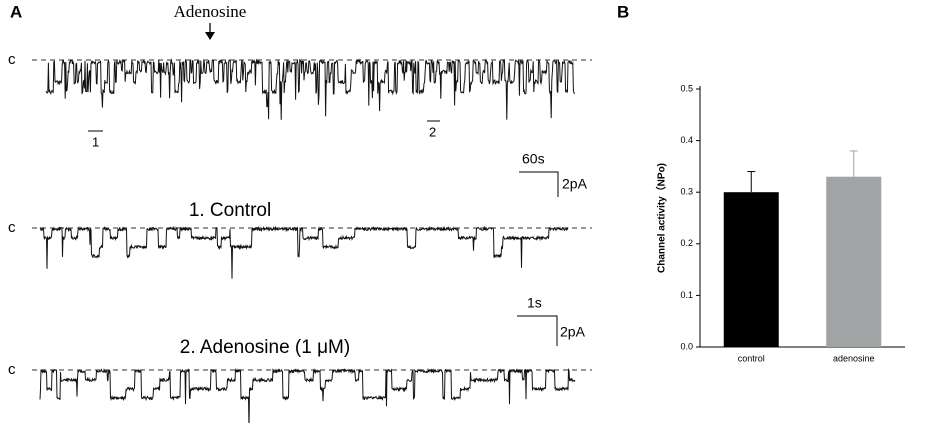 The height and width of the screenshot is (423, 927). Describe the element at coordinates (661, 218) in the screenshot. I see `y-axis-label: Channel activity（NPo)` at that location.